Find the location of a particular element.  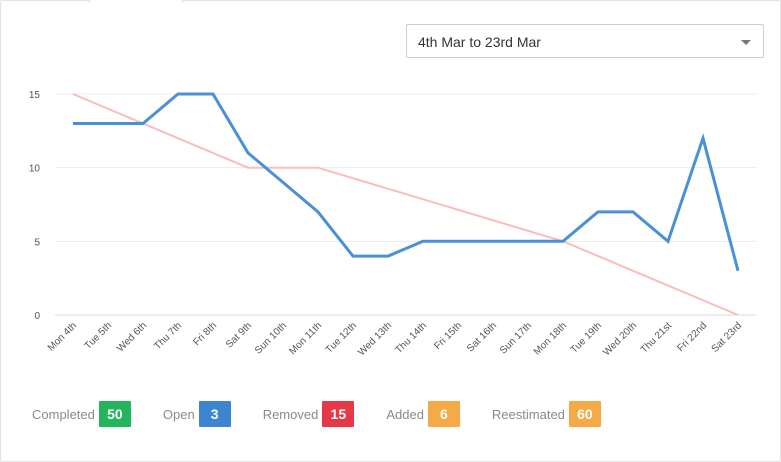

summary-badge: 3 is located at coordinates (214, 414).